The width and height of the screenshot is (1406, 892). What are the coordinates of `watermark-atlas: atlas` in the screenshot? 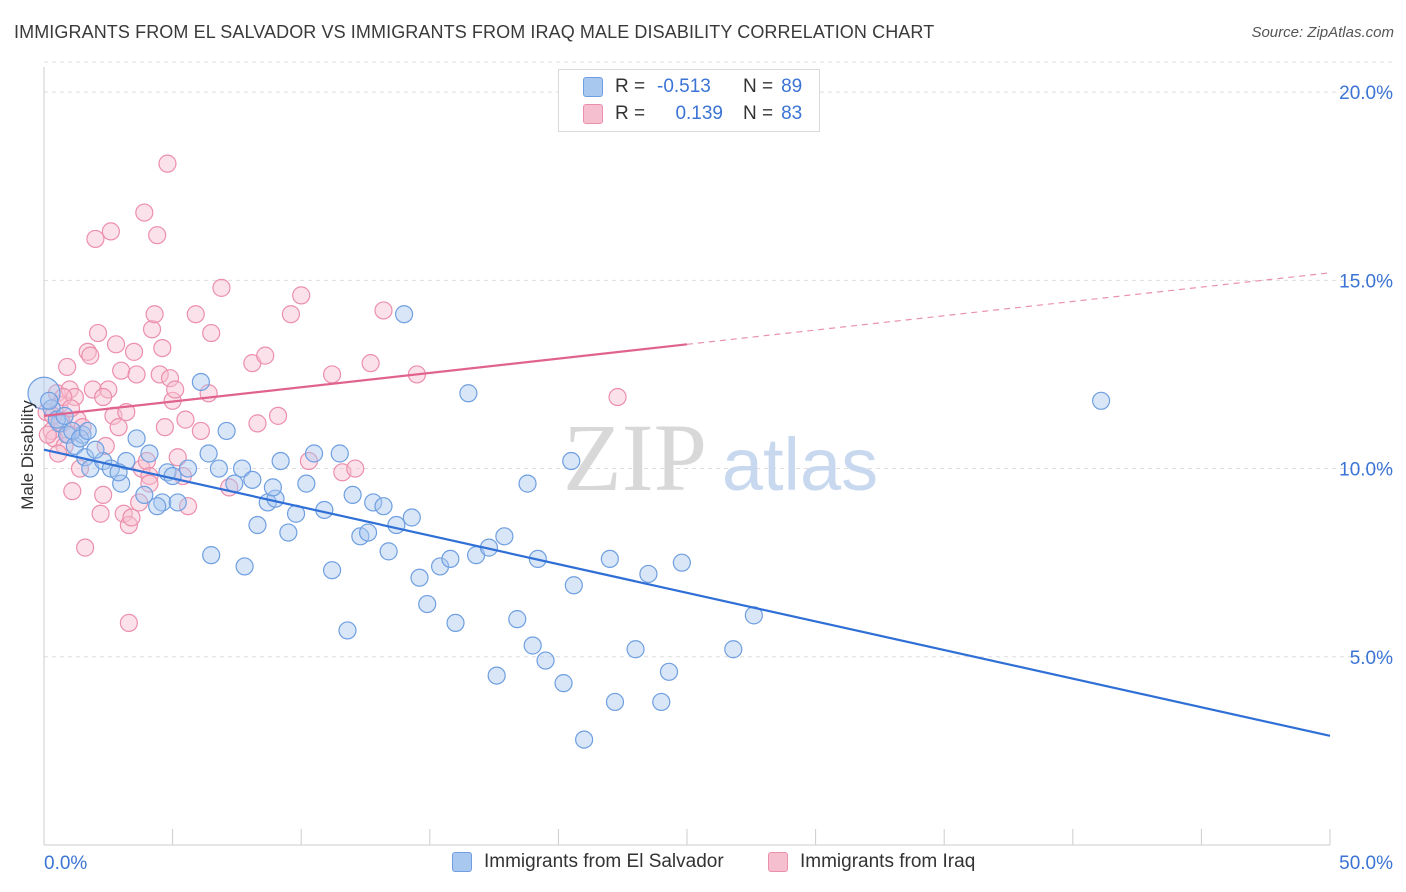 It's located at (800, 464).